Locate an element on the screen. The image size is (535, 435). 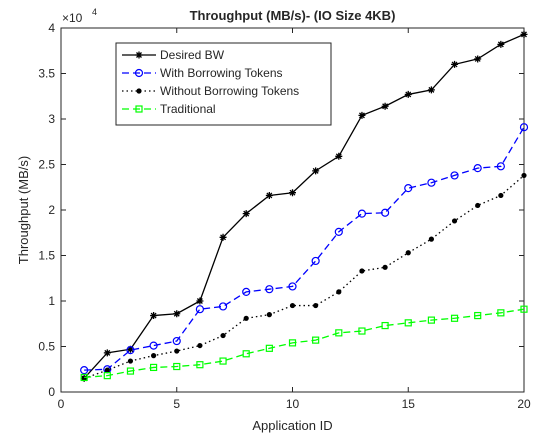
y-tick-label: 2.5 is located at coordinates (46, 165).